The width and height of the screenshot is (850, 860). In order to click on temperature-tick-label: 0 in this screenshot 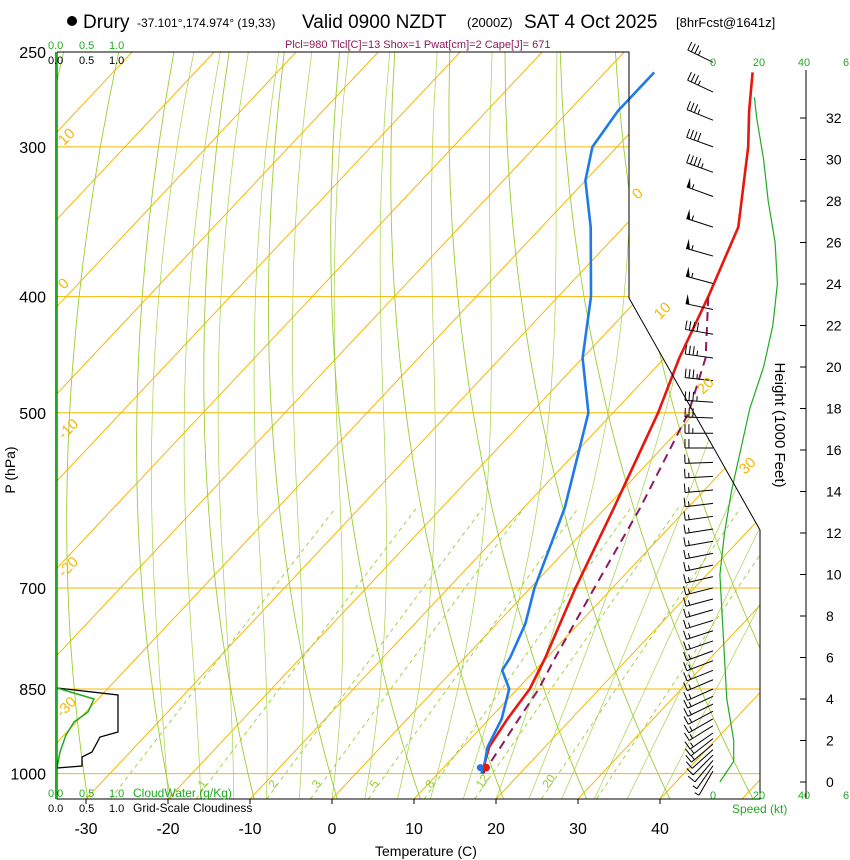, I will do `click(332, 829)`.